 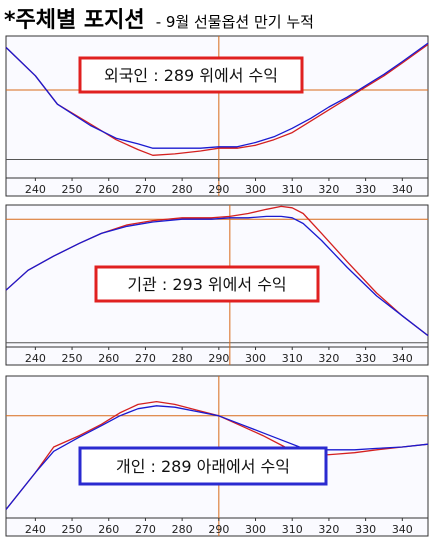 What do you see at coordinates (234, 22) in the screenshot?
I see `title-sub: - 9월 선물옵션 만기 누적` at bounding box center [234, 22].